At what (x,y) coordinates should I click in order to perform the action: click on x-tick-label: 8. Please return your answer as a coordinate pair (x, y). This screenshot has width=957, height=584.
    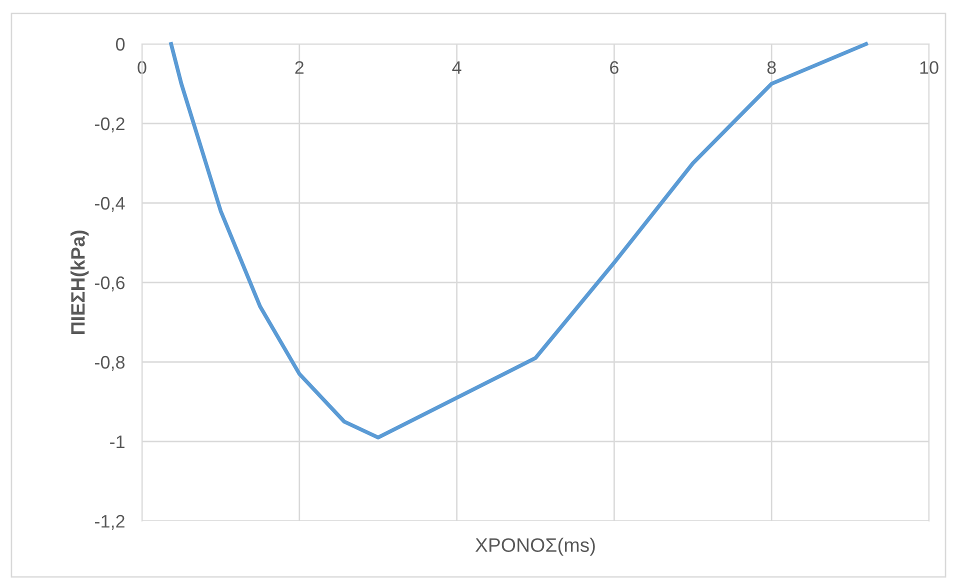
    Looking at the image, I should click on (771, 67).